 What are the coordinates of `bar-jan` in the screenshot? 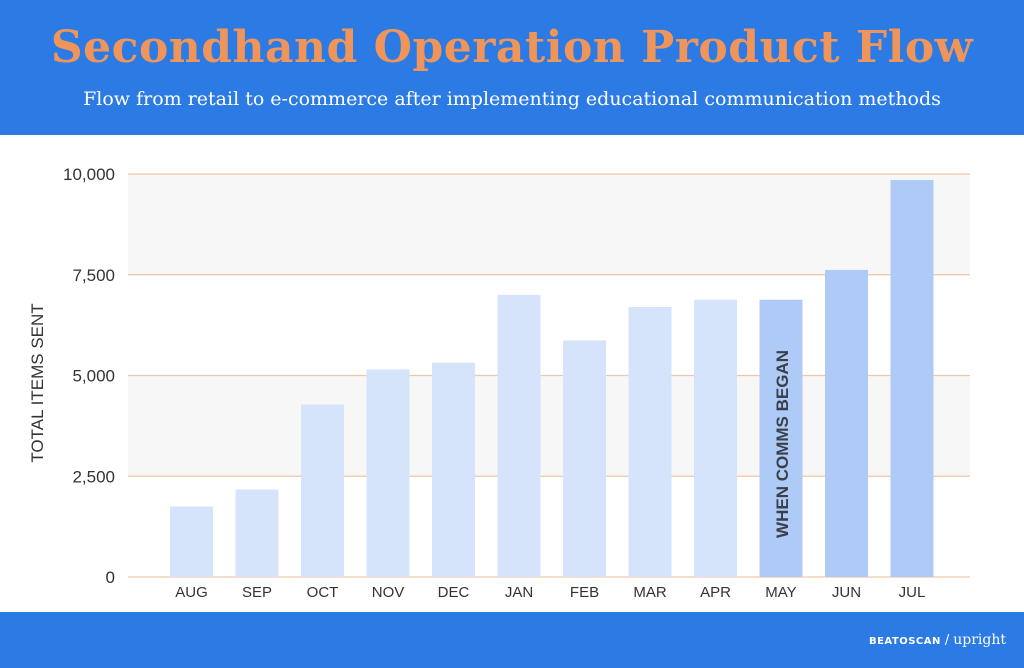 It's located at (519, 435).